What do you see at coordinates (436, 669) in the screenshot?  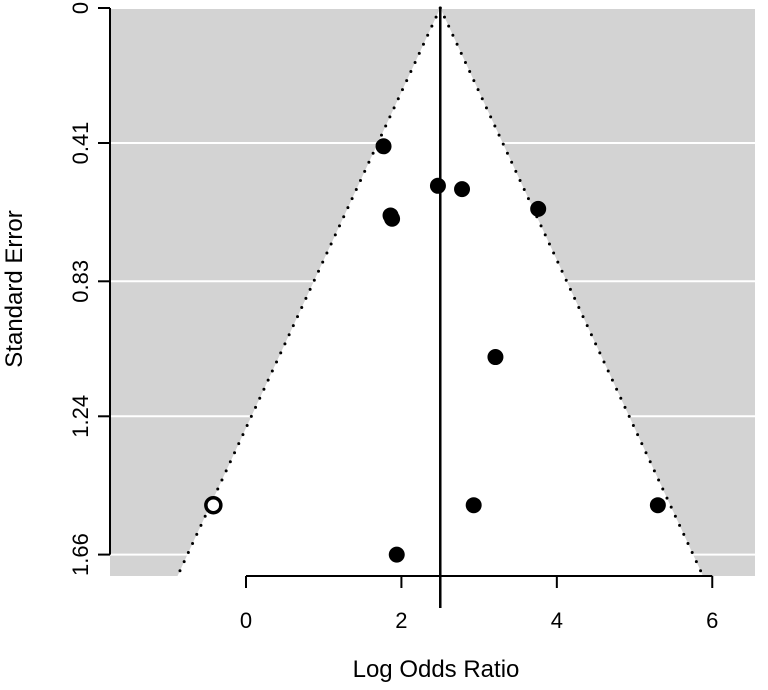 I see `x-axis-label: Log Odds Ratio` at bounding box center [436, 669].